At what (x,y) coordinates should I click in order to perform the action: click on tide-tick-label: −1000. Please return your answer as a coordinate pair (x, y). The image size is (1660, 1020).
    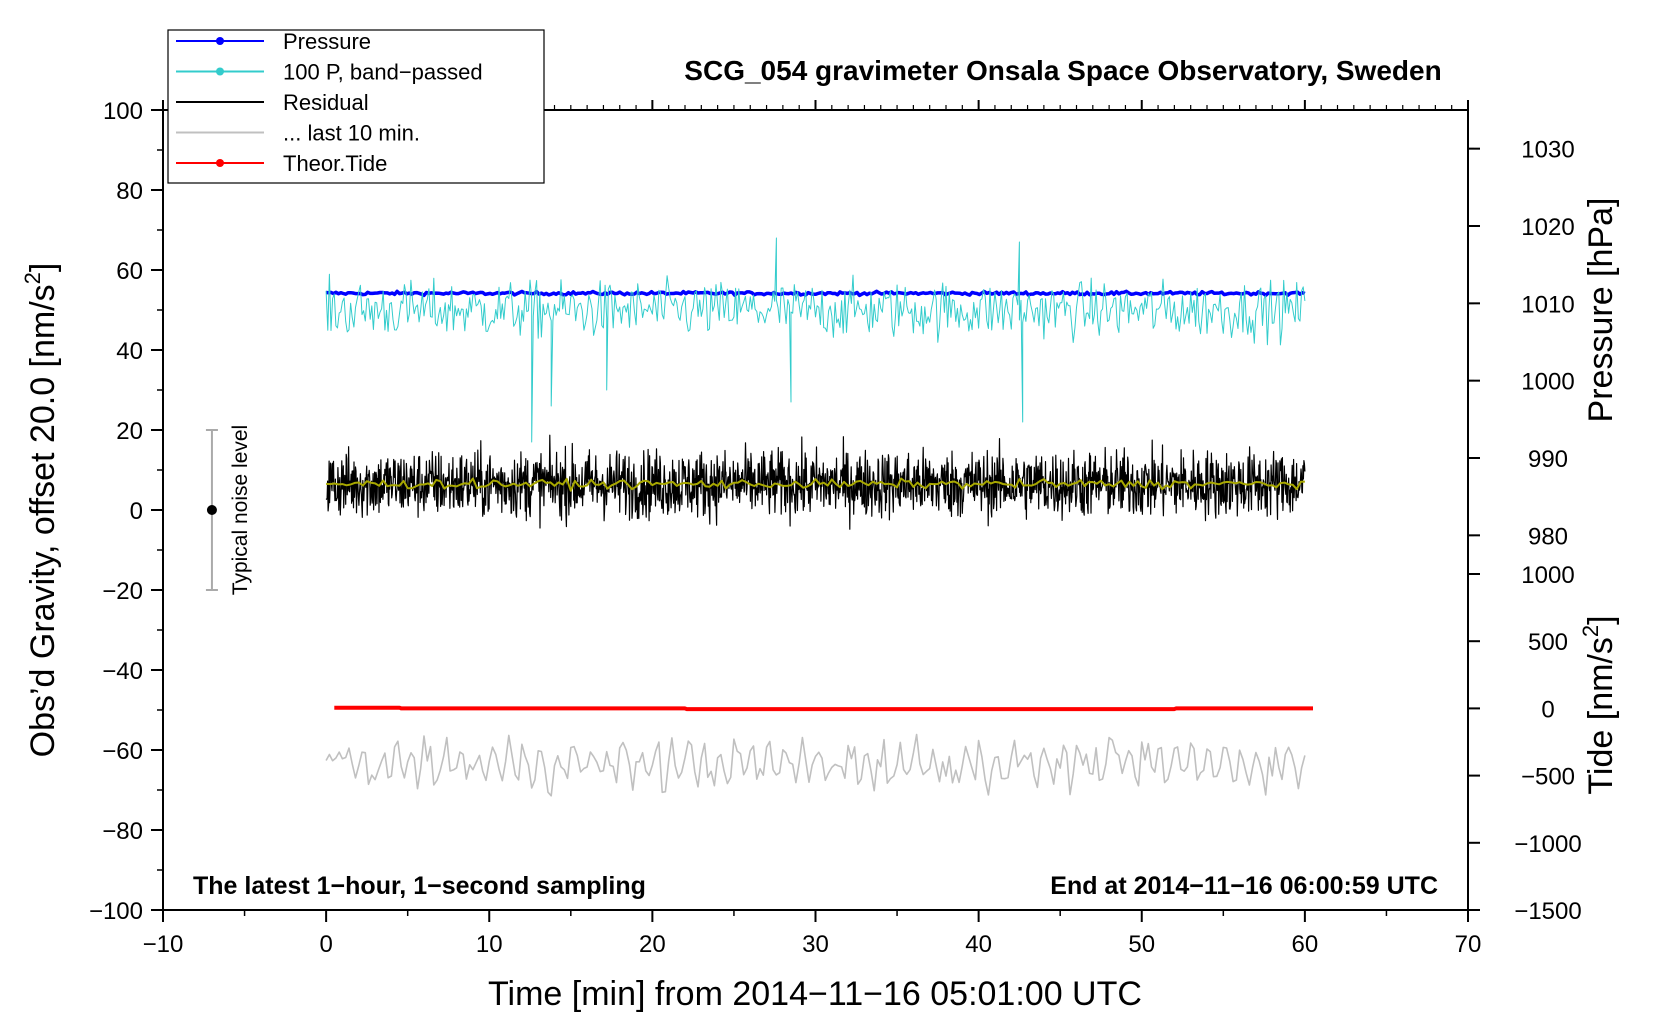
    Looking at the image, I should click on (1547, 844).